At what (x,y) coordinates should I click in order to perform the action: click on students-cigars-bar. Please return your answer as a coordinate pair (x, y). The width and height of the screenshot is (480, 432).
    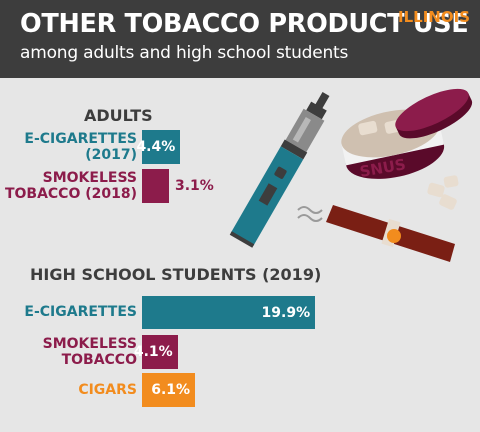
    Looking at the image, I should click on (169, 390).